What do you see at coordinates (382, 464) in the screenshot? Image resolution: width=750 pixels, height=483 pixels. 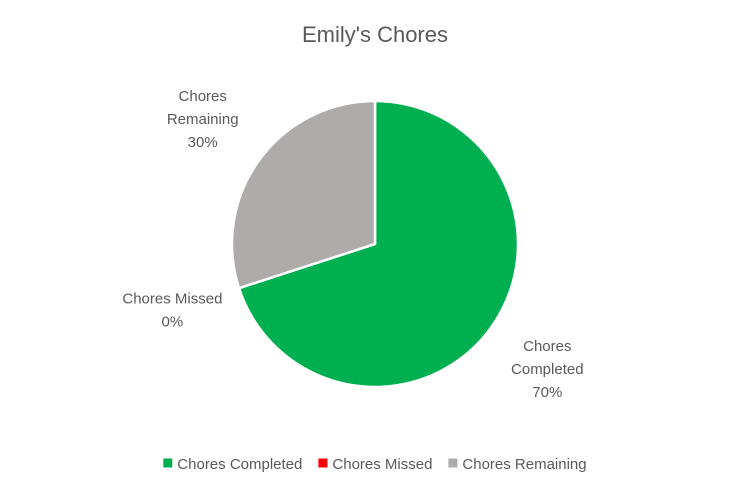 I see `legend-label-chores-missed: Chores Missed` at bounding box center [382, 464].